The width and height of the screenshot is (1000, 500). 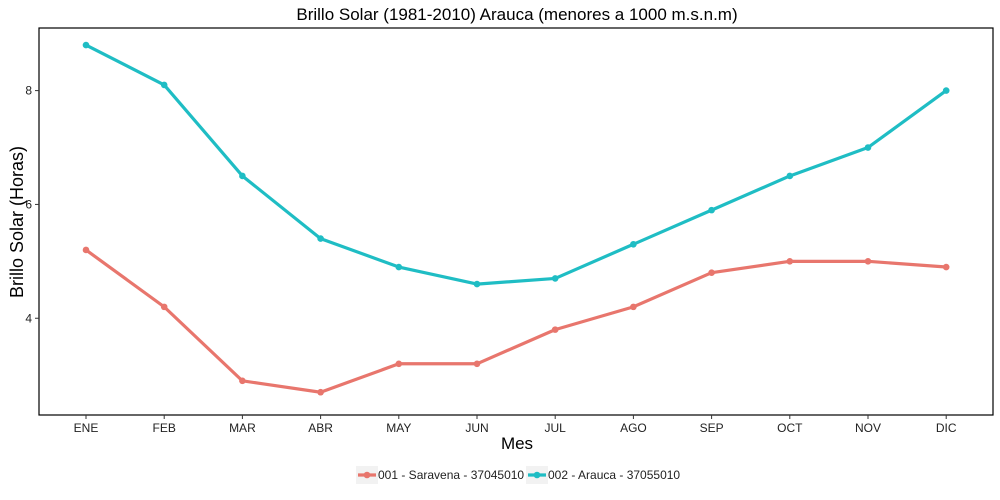 What do you see at coordinates (320, 428) in the screenshot?
I see `x-tick-label: ABR` at bounding box center [320, 428].